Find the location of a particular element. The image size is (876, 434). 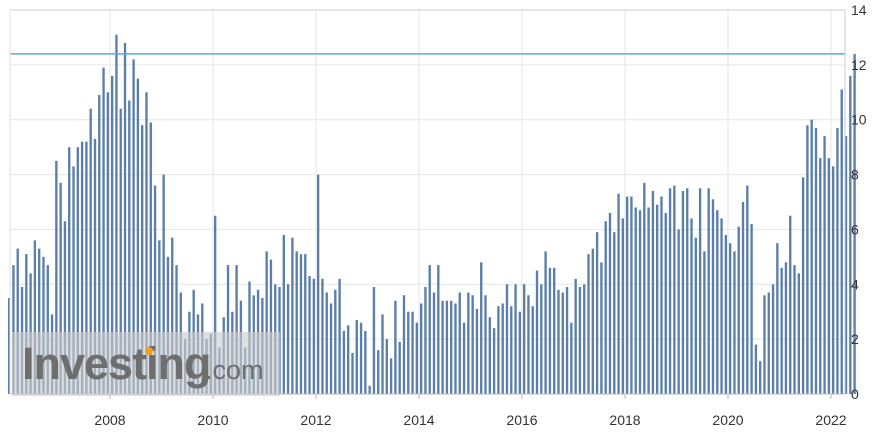

y-tick-label: 8 is located at coordinates (855, 175).